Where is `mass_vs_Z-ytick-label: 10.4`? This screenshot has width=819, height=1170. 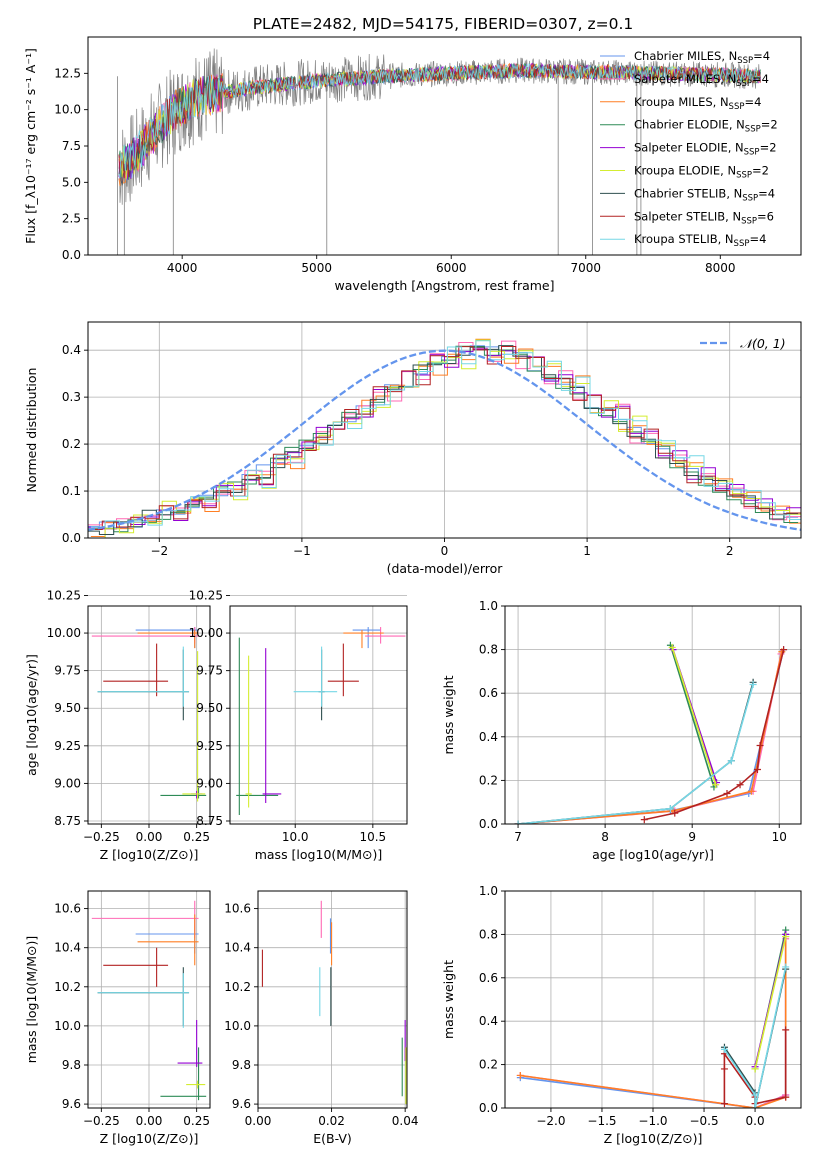
mass_vs_Z-ytick-label: 10.4 is located at coordinates (67, 948).